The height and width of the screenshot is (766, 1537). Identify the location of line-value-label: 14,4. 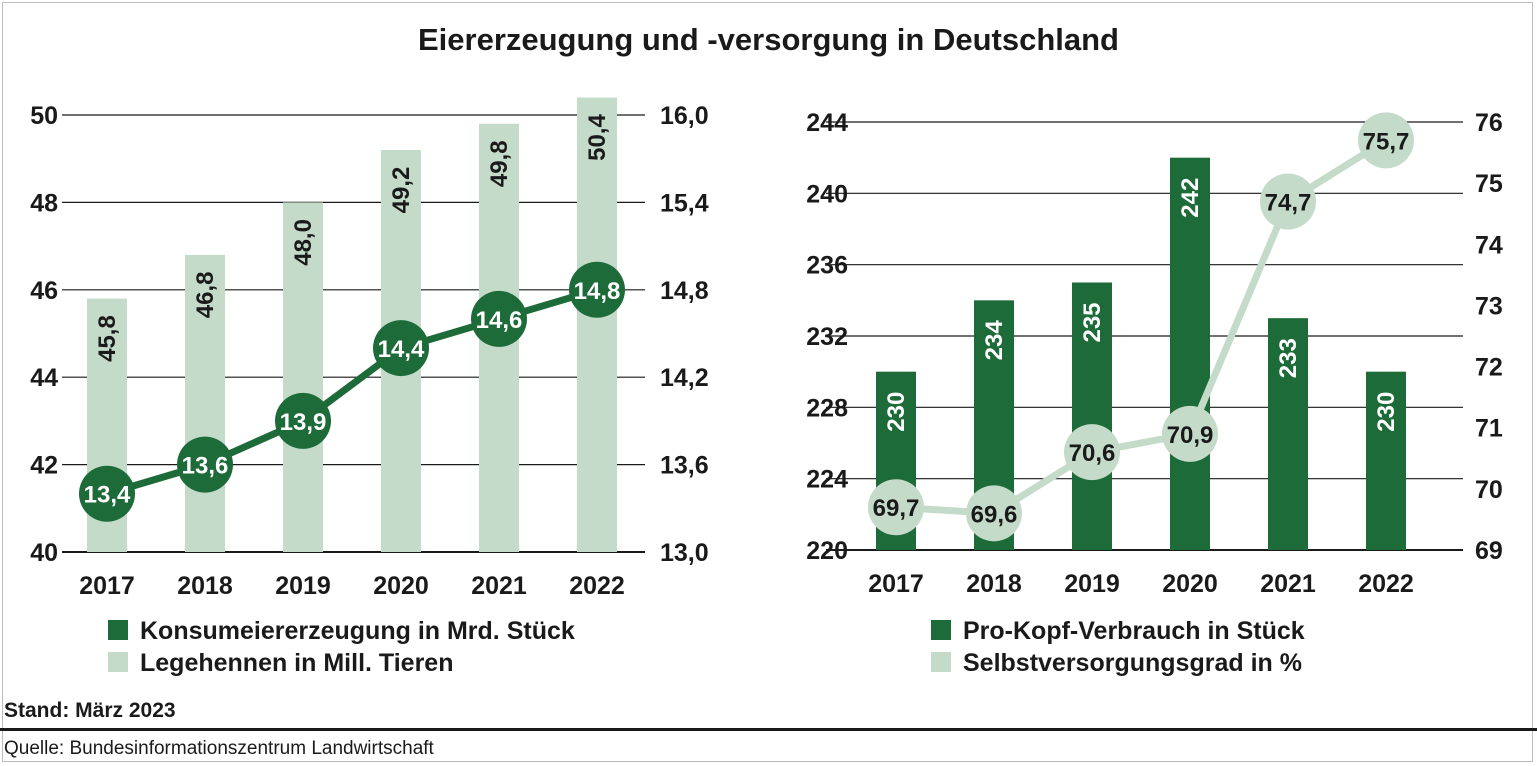
(401, 349).